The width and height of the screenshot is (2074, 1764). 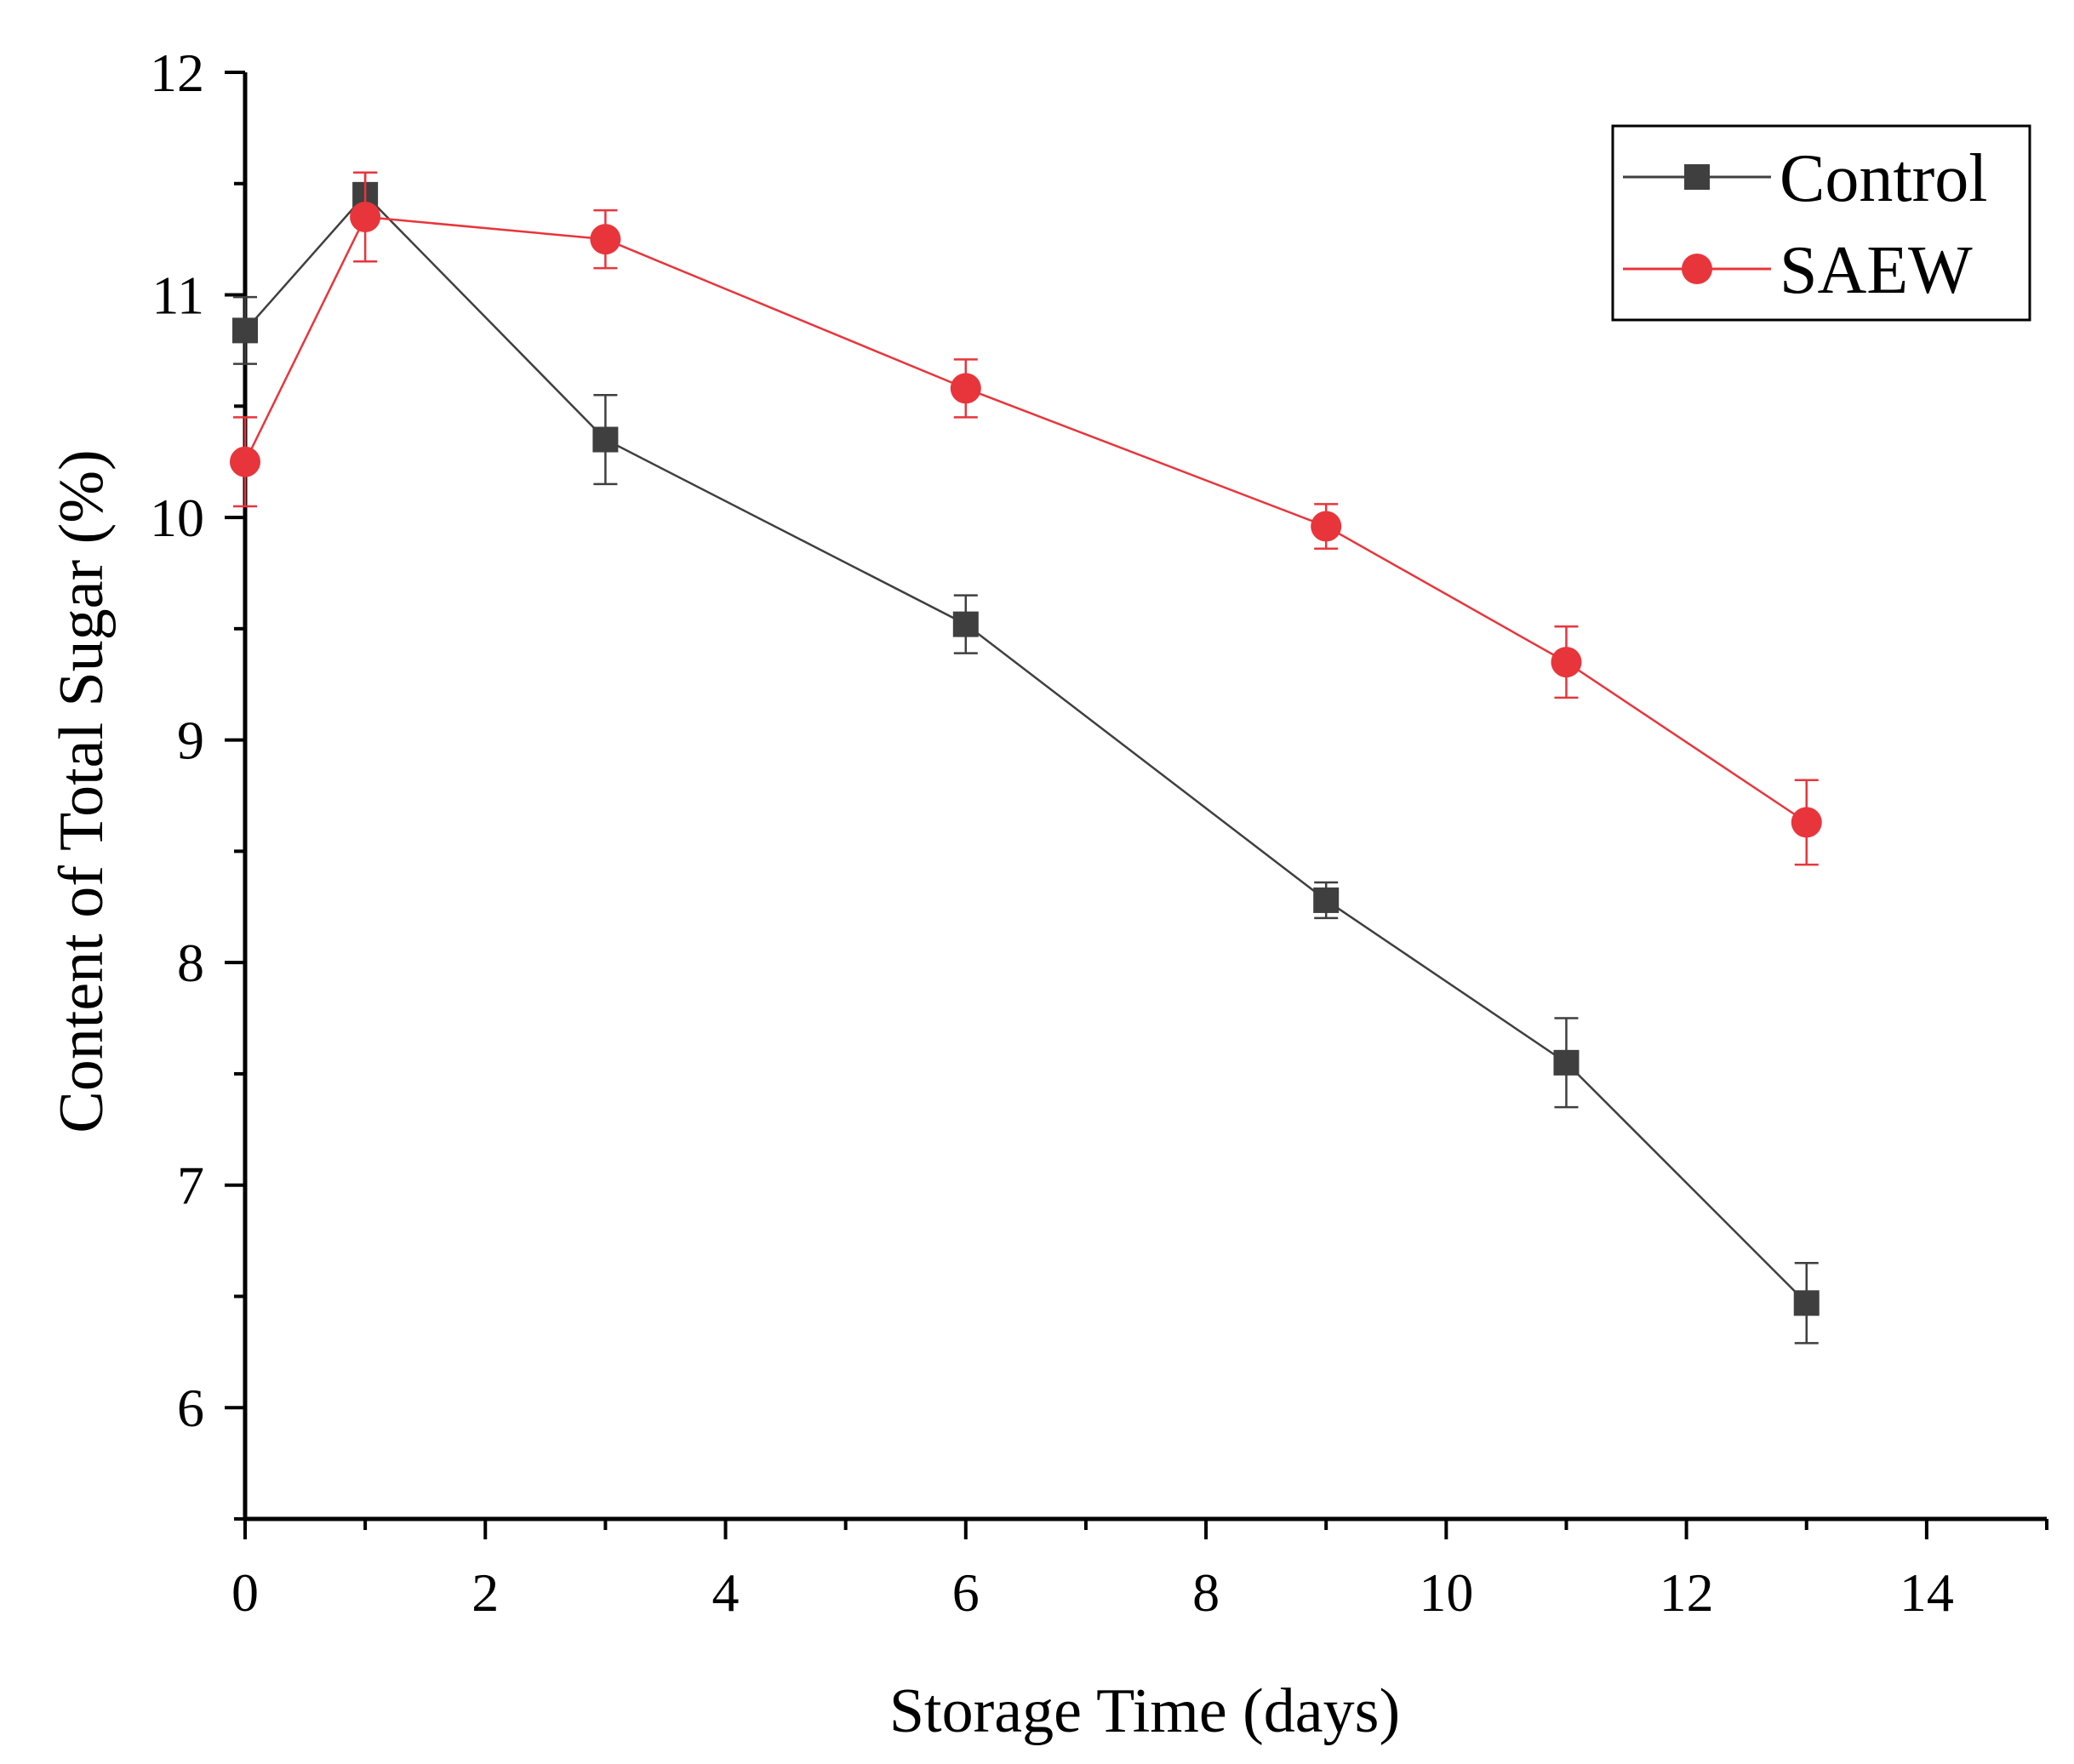 What do you see at coordinates (1883, 178) in the screenshot?
I see `legend-label-control: Control` at bounding box center [1883, 178].